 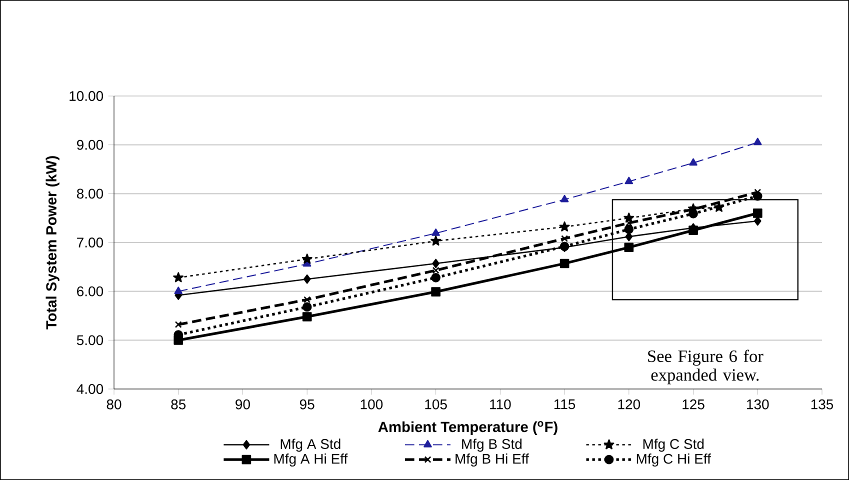 What do you see at coordinates (822, 404) in the screenshot?
I see `x-tick-label: 135` at bounding box center [822, 404].